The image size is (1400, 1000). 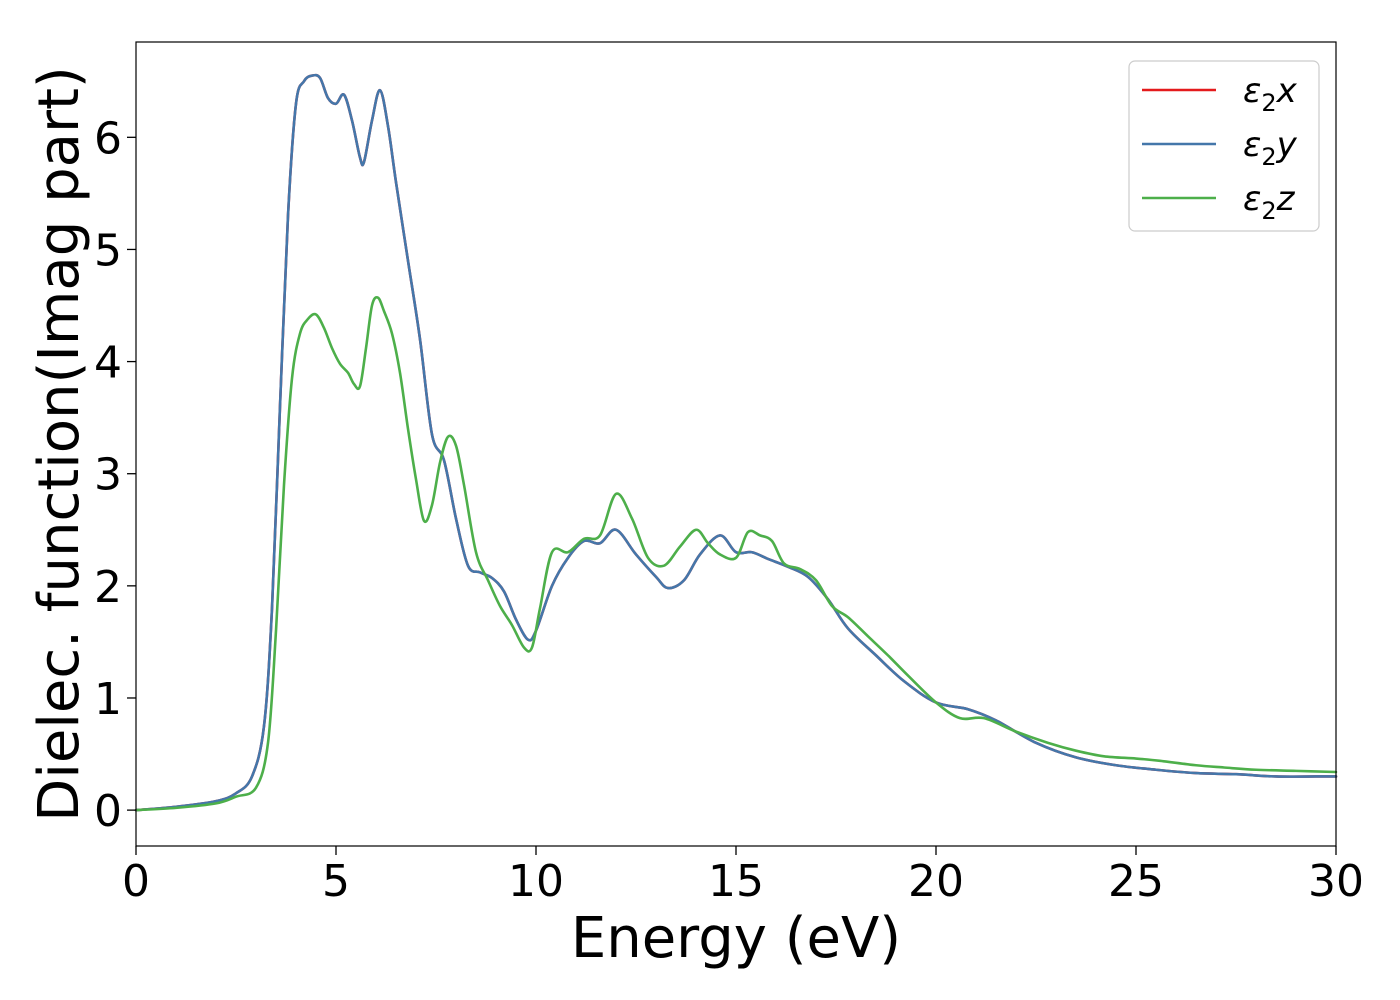 I want to click on y-tick-label: 6, so click(x=108, y=138).